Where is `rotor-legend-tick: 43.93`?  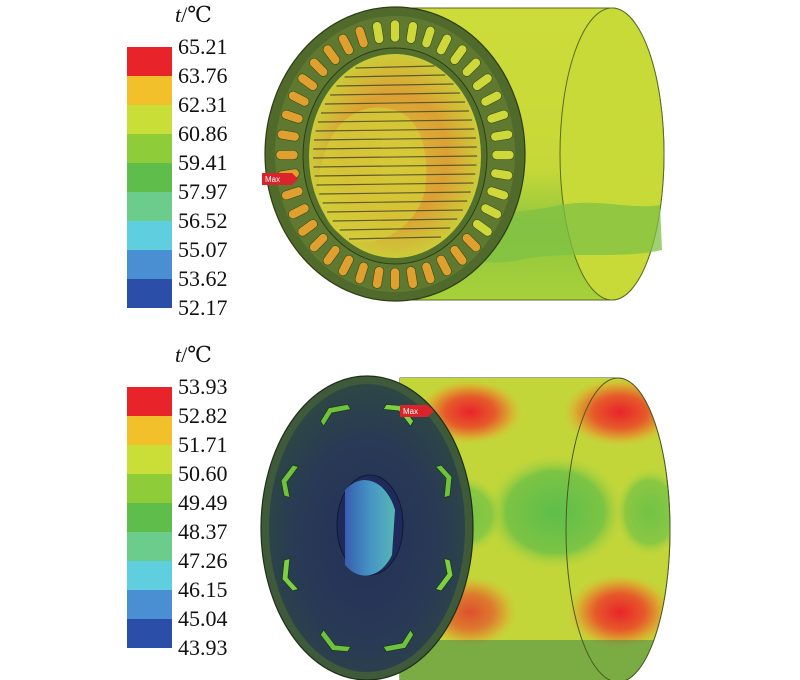 rotor-legend-tick: 43.93 is located at coordinates (203, 647).